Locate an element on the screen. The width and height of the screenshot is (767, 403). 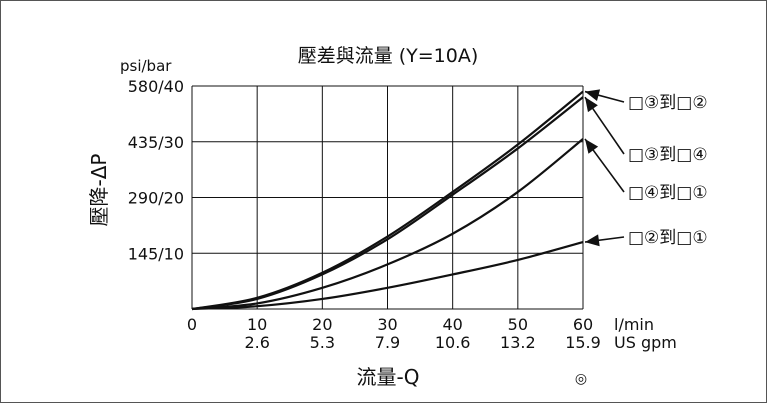
x-tick-label-secondary: 2.6 is located at coordinates (256, 342).